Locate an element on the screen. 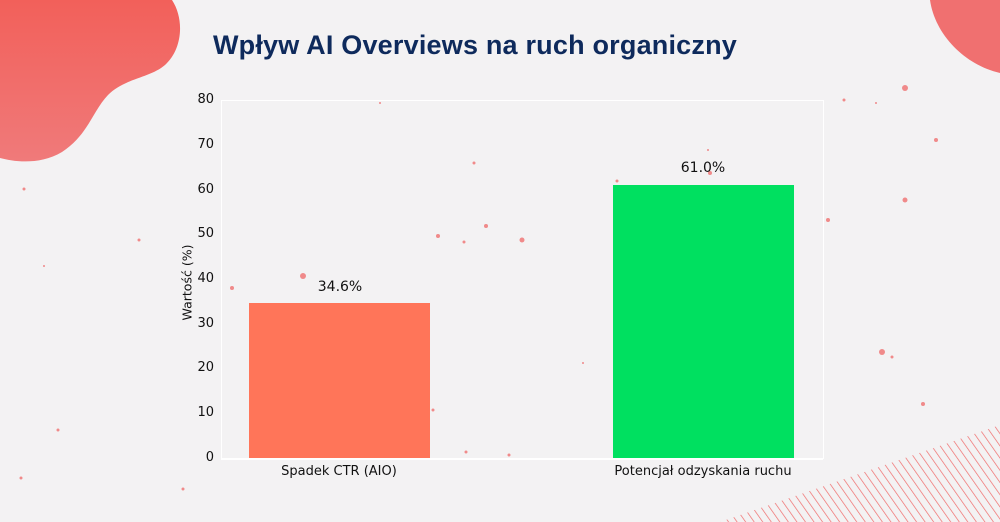  chart-title: Wpływ AI Overviews na ruch organiczny is located at coordinates (475, 45).